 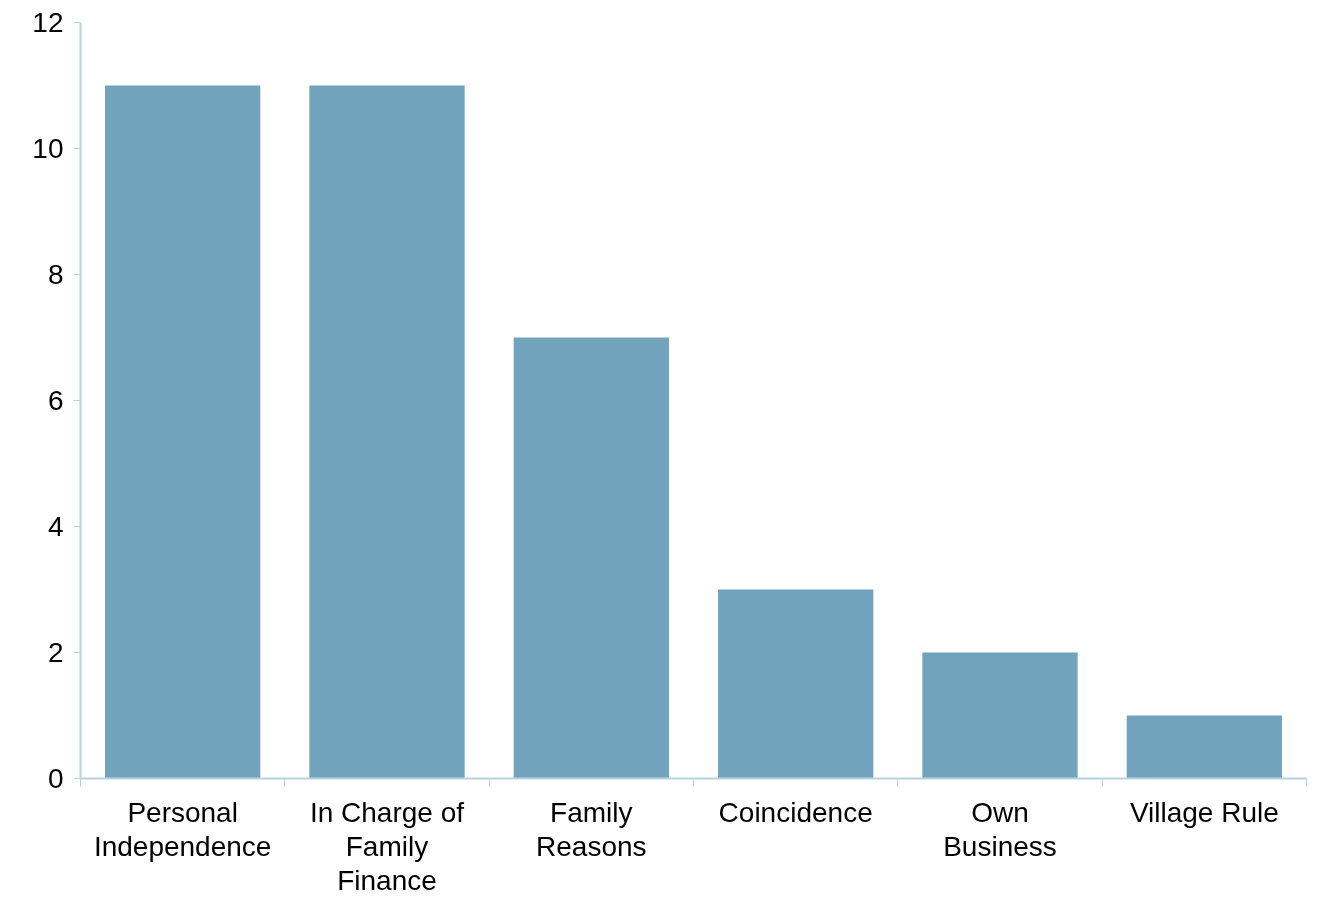 What do you see at coordinates (48, 148) in the screenshot?
I see `y-tick-label: 10` at bounding box center [48, 148].